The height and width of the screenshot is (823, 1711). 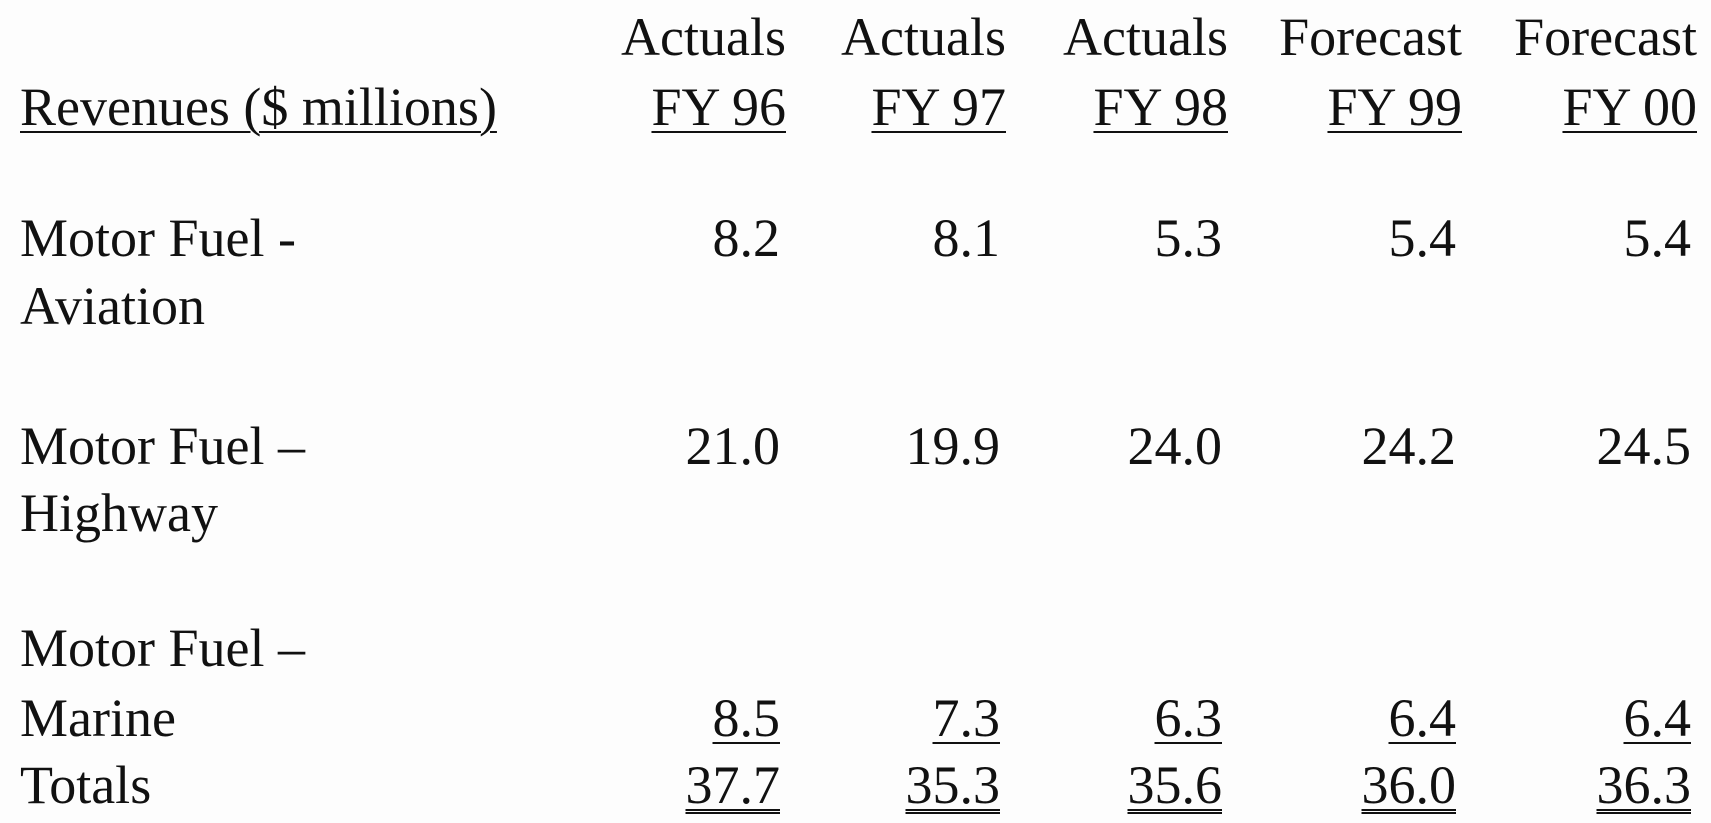 What do you see at coordinates (733, 446) in the screenshot?
I see `cell-value: 21.0` at bounding box center [733, 446].